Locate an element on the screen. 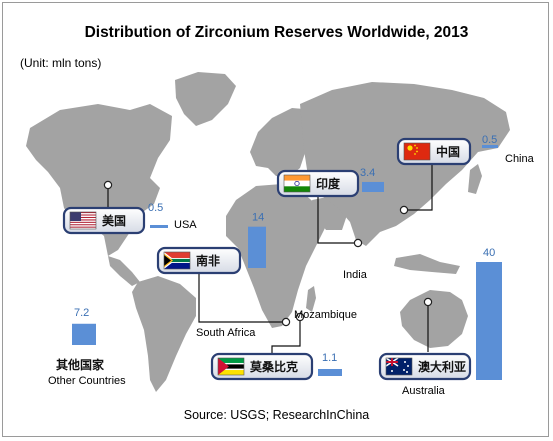 The height and width of the screenshot is (441, 553). value-label-mozambique: 1.1 is located at coordinates (329, 358).